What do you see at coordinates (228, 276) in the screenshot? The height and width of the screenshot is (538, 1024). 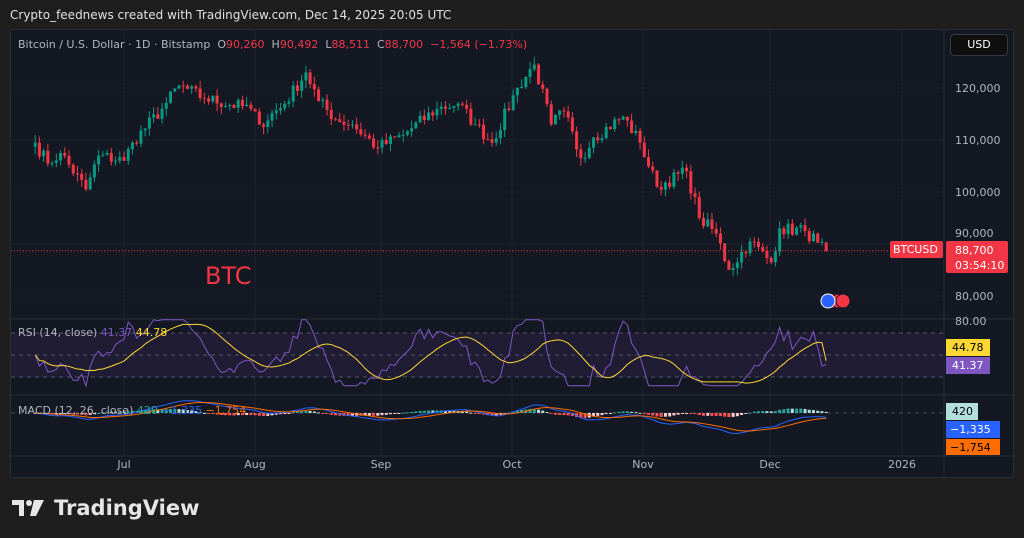 I see `btc-annotation: BTC` at bounding box center [228, 276].